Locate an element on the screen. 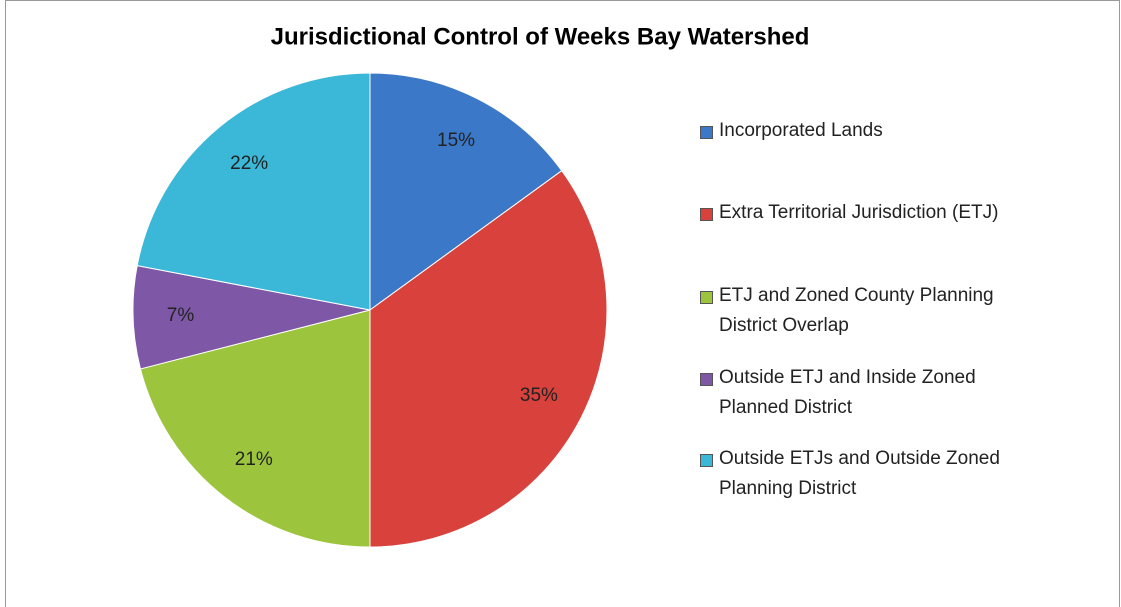  data-label: 15% is located at coordinates (456, 140).